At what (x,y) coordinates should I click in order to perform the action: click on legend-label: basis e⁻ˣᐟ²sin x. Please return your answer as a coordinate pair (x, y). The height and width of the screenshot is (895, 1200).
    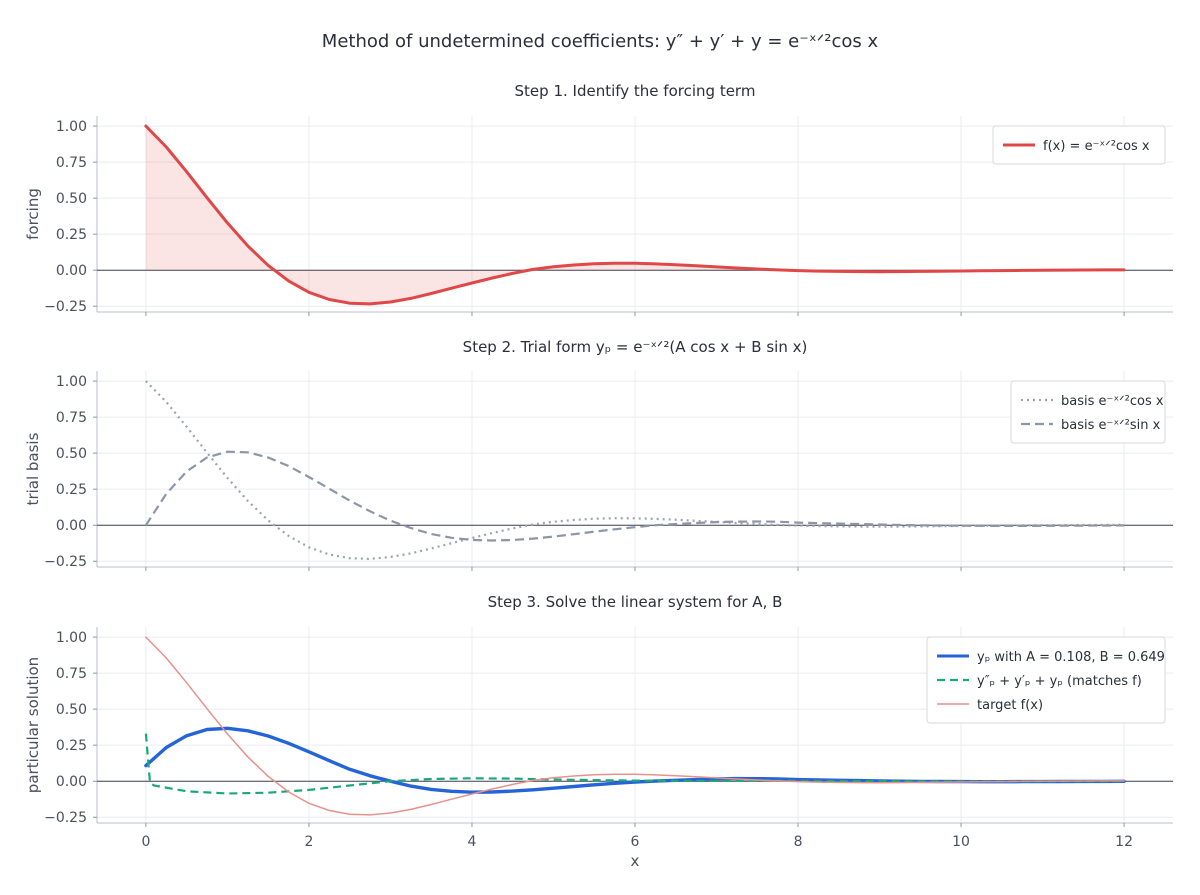
    Looking at the image, I should click on (1111, 425).